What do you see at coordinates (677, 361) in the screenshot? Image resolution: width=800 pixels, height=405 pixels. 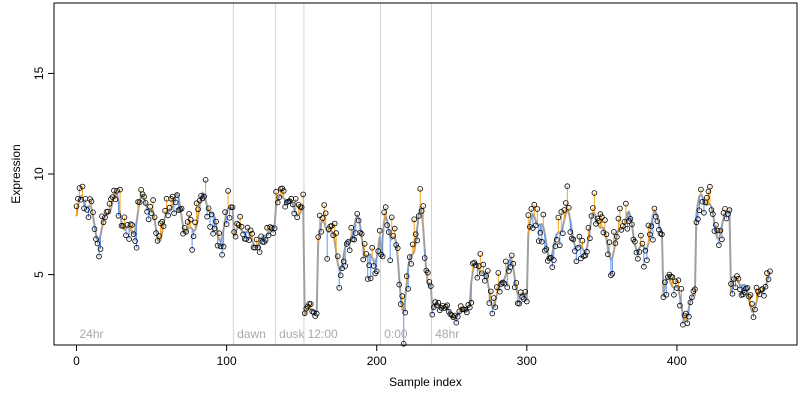 I see `x-tick-label: 400` at bounding box center [677, 361].